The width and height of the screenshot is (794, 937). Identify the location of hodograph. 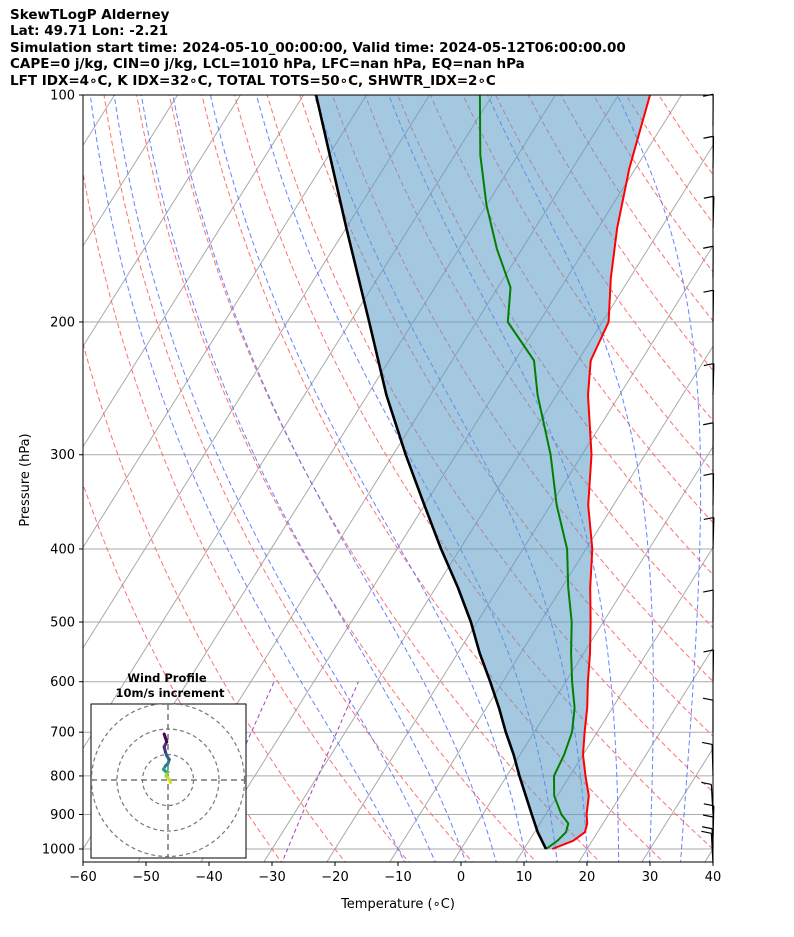
(168, 781).